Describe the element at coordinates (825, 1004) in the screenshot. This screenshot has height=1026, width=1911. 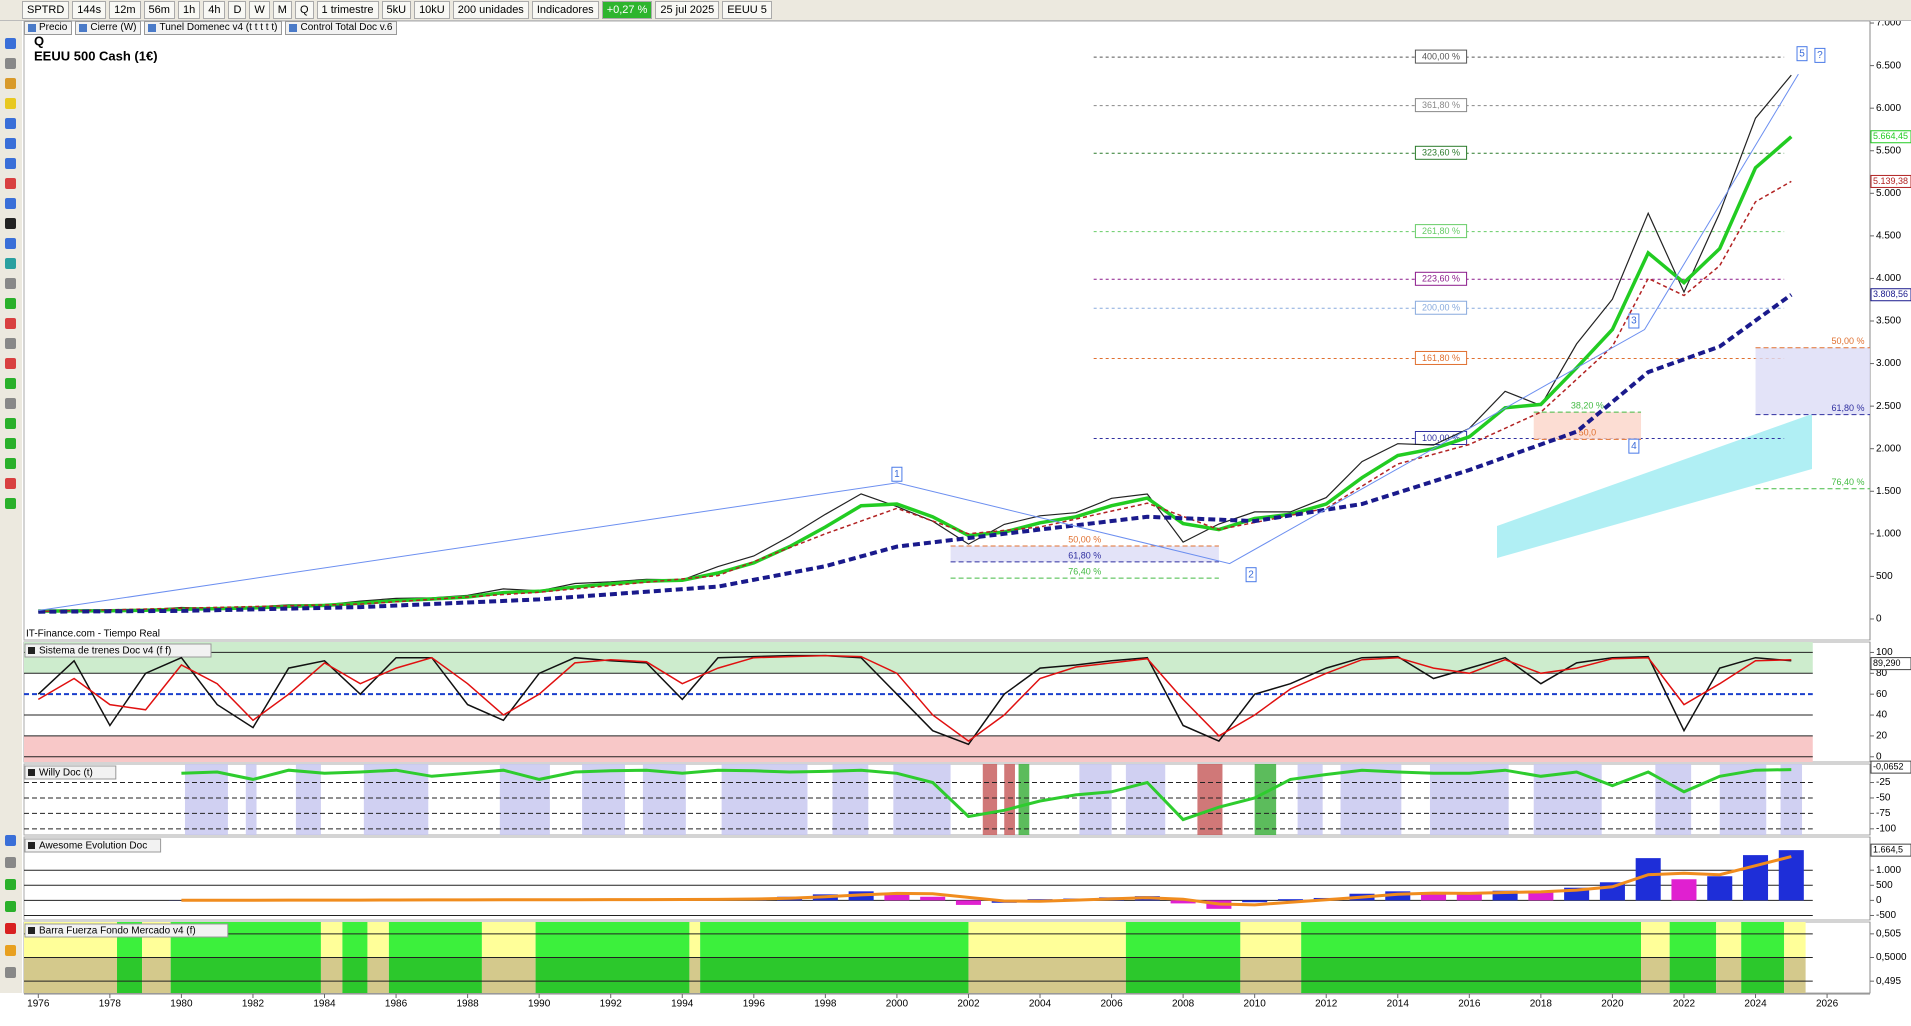
I see `x-tick-label: 1998` at that location.